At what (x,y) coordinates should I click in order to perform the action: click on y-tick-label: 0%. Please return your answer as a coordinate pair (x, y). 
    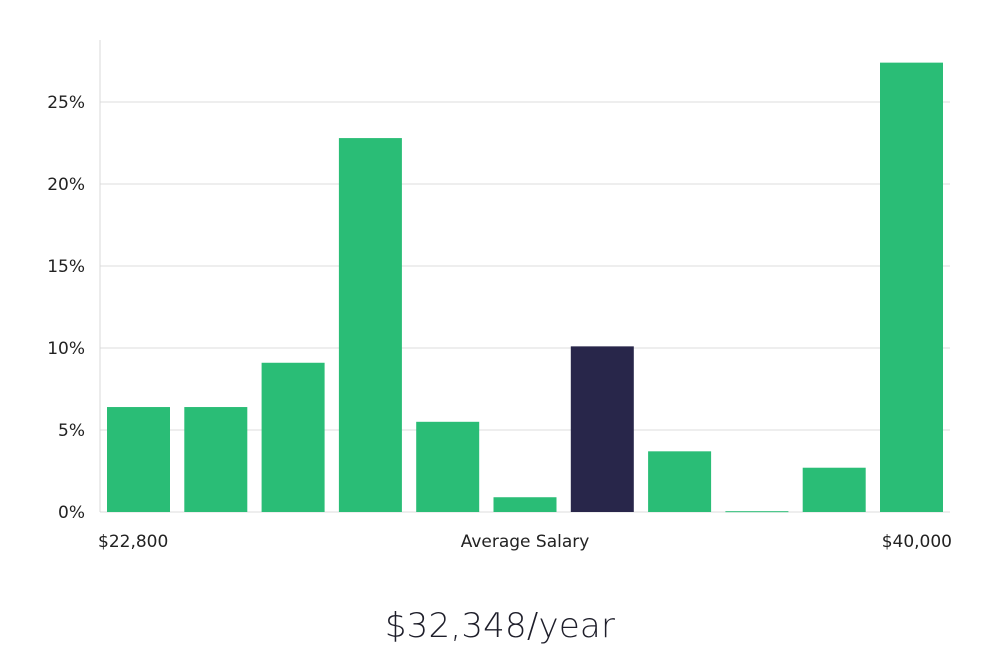
    Looking at the image, I should click on (71, 513).